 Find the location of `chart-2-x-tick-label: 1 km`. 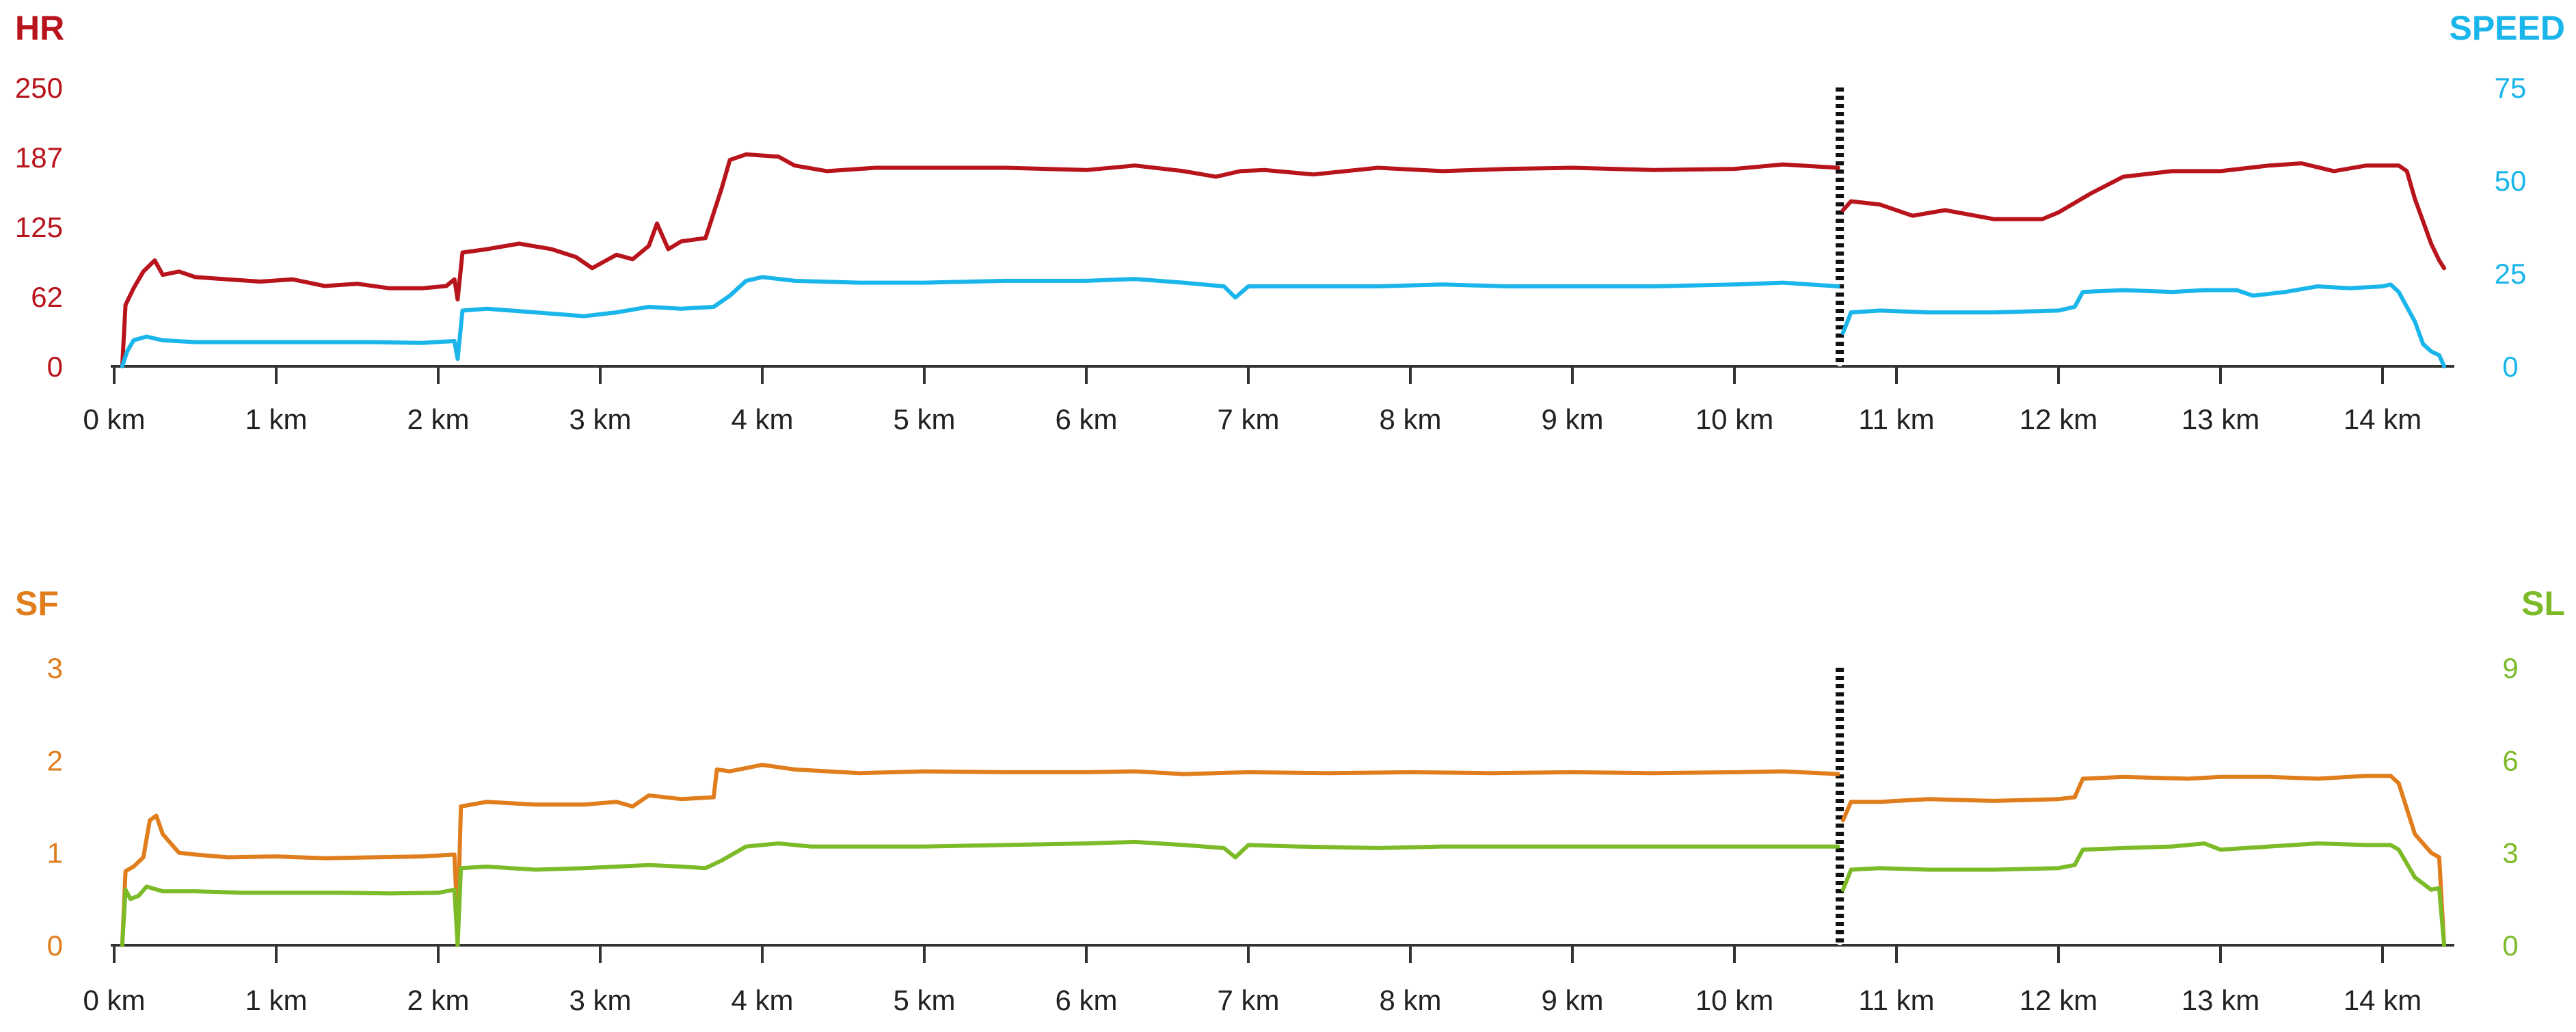

chart-2-x-tick-label: 1 km is located at coordinates (276, 1000).